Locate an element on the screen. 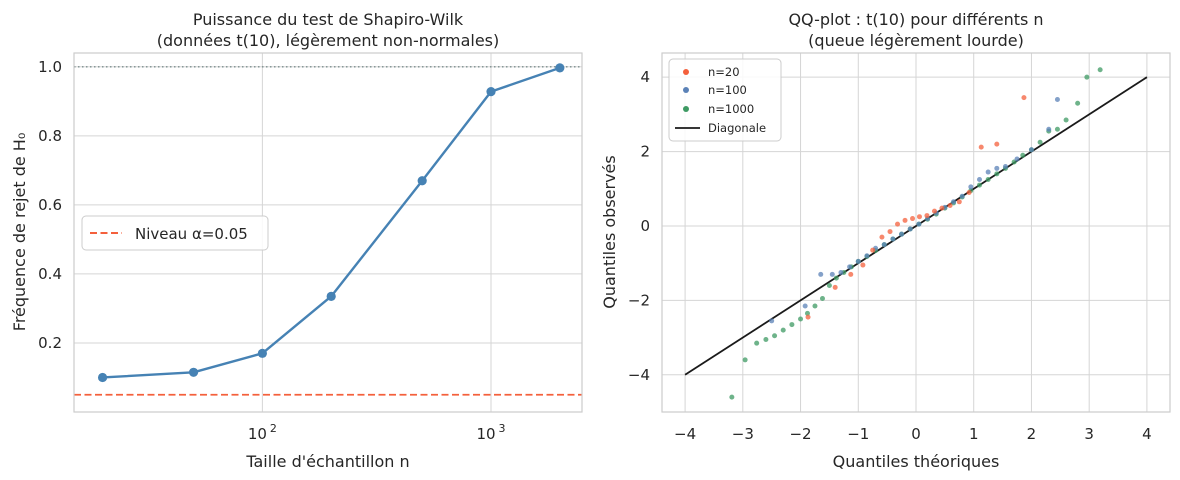 The width and height of the screenshot is (1180, 480). qq-legend-diagonal-label: Diagonale is located at coordinates (737, 128).